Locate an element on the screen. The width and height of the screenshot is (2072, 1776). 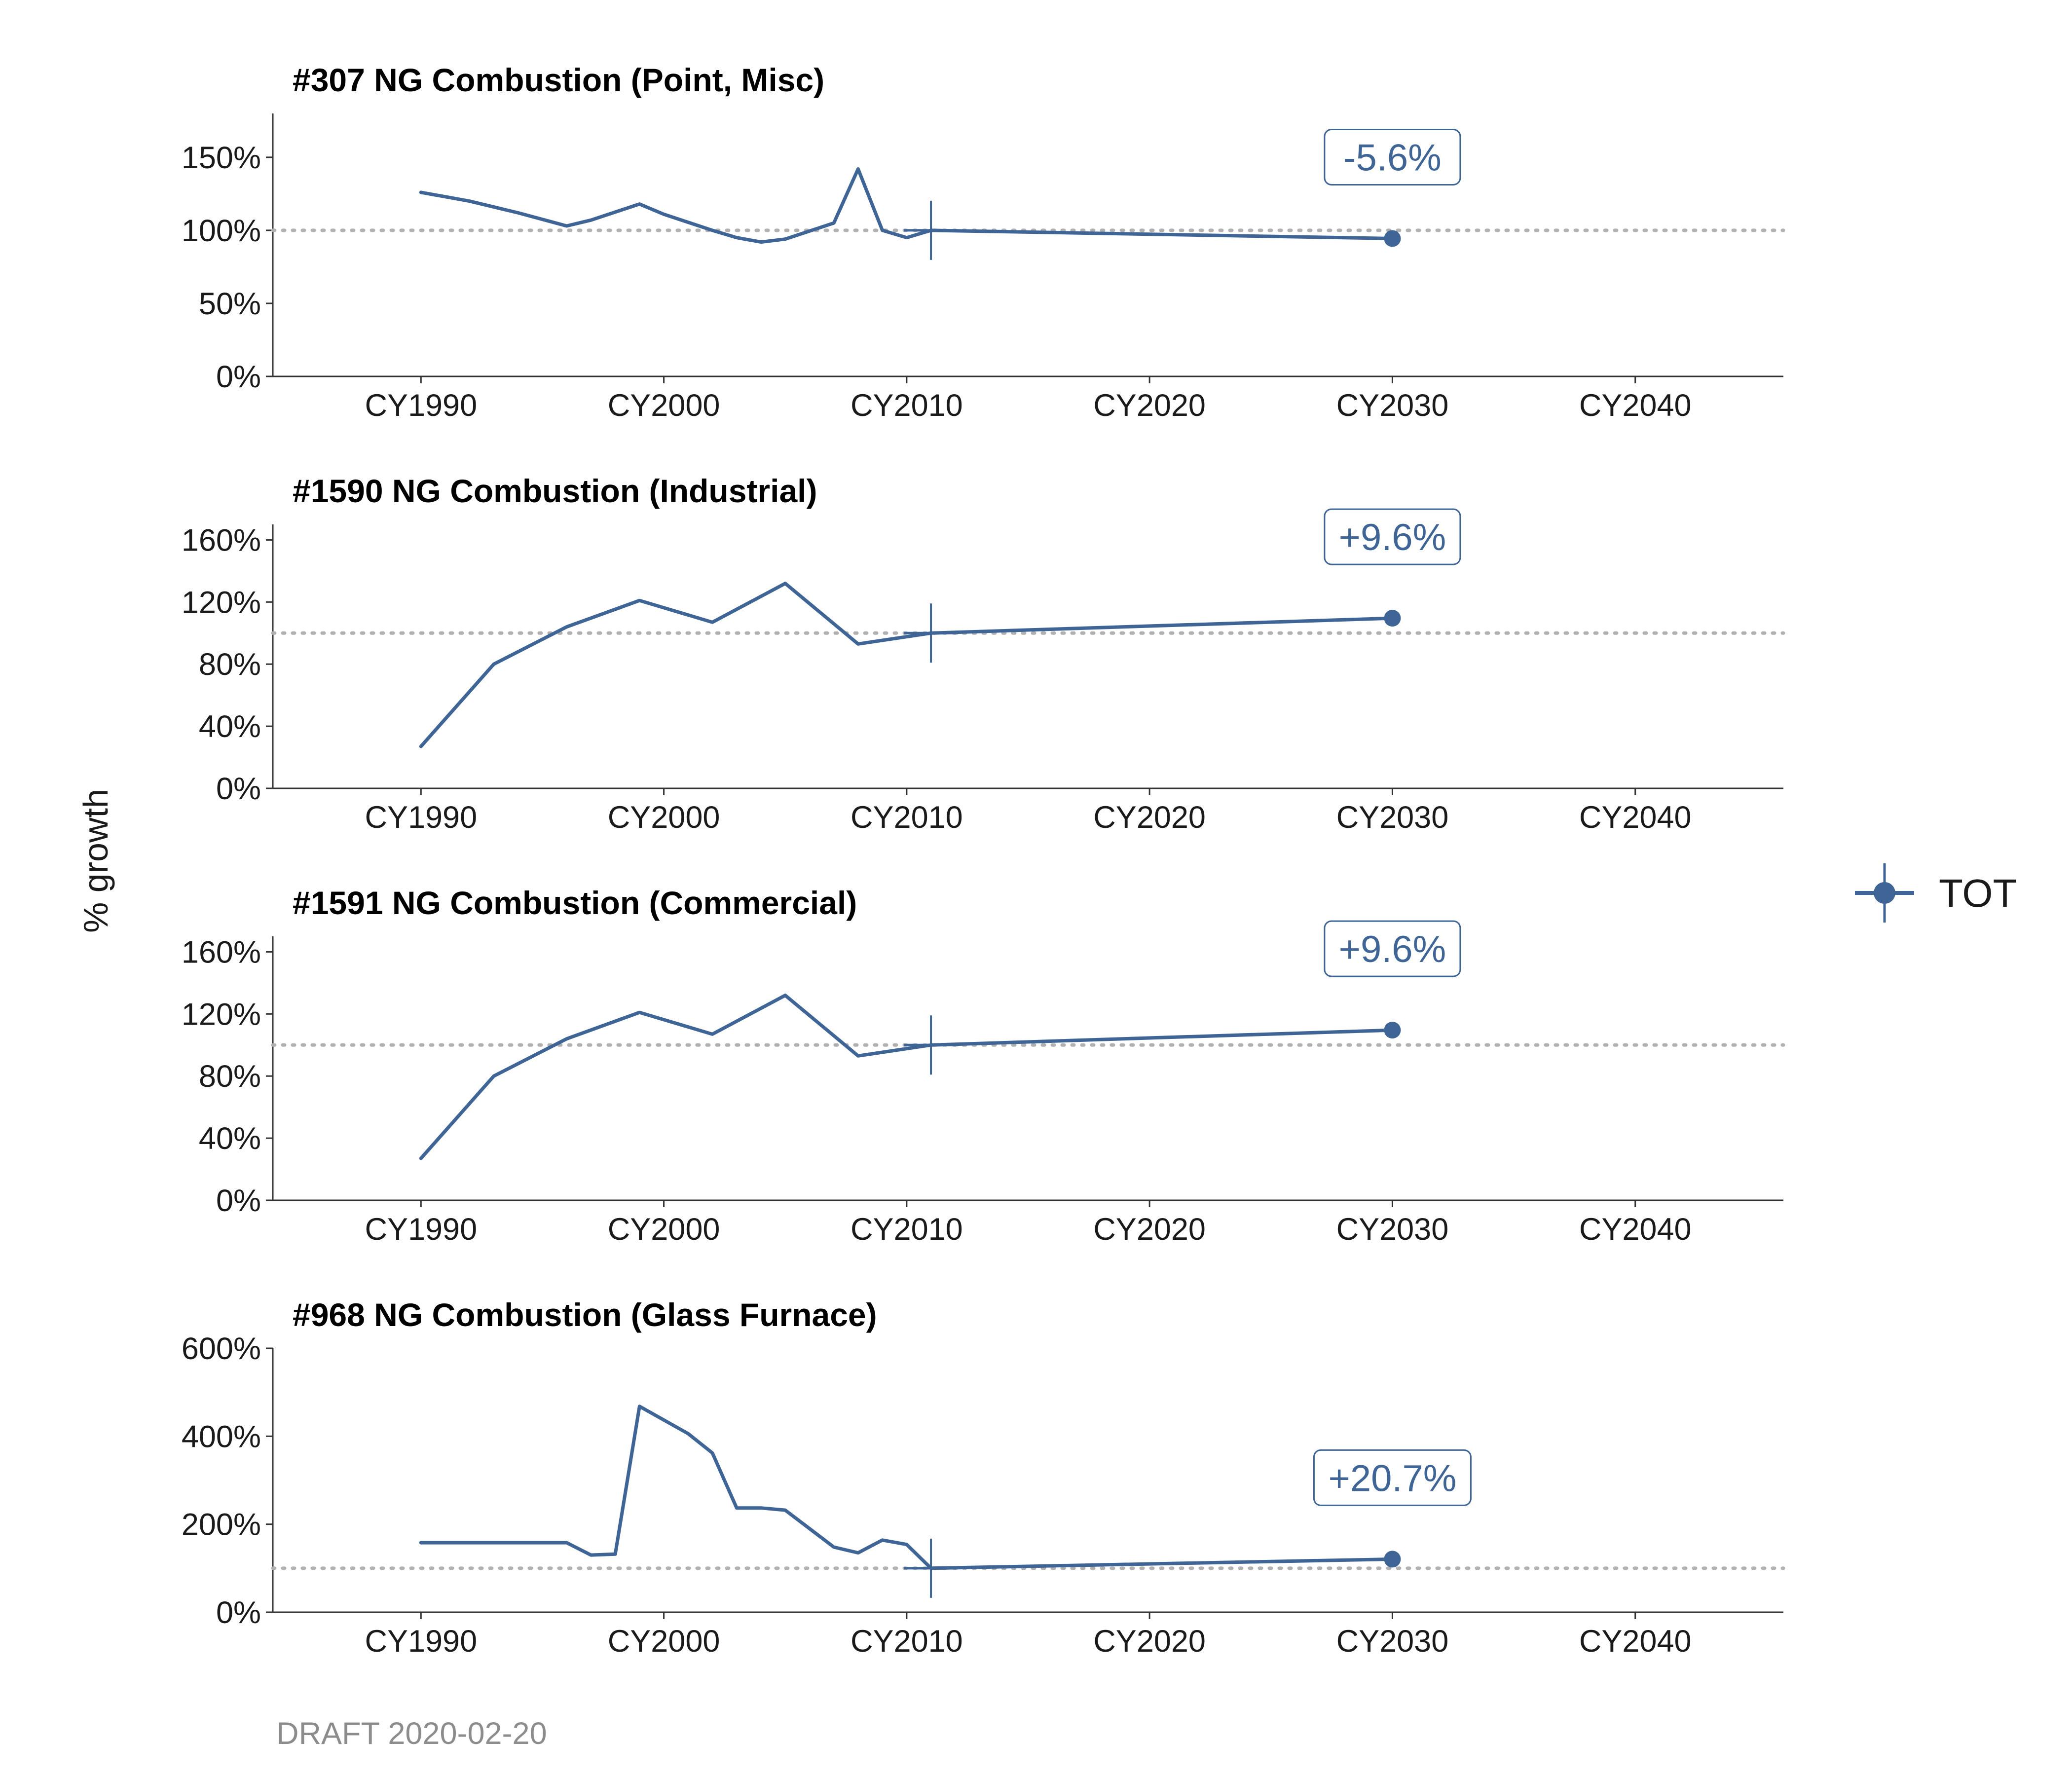
growth-annotation: +20.7% is located at coordinates (1393, 1477).